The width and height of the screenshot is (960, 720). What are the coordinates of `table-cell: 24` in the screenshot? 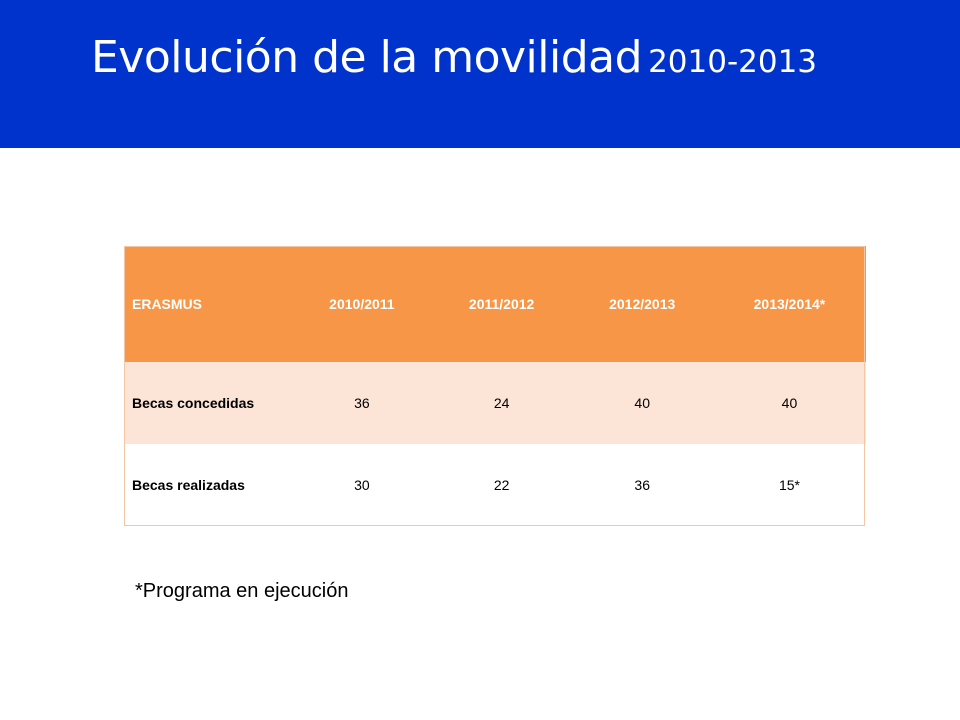 It's located at (501, 403).